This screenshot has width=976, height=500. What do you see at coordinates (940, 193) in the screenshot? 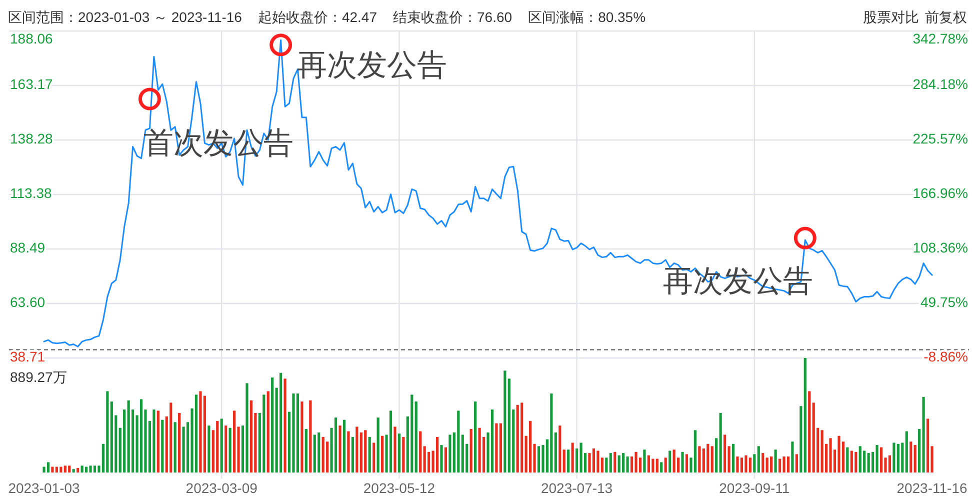
I see `y2-tick-label: 166.96%` at bounding box center [940, 193].